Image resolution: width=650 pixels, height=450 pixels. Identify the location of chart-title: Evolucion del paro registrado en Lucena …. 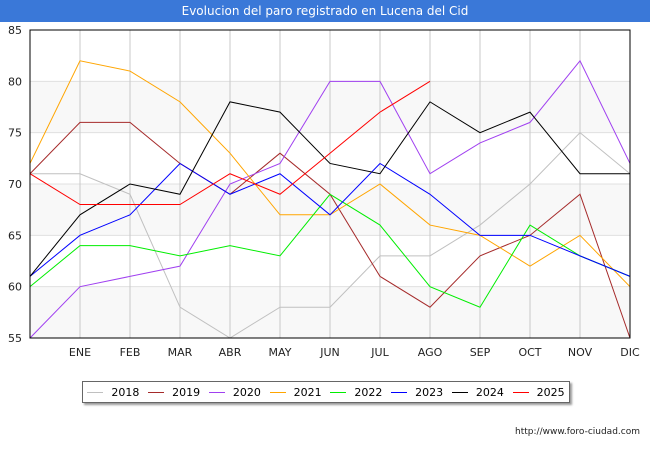
(325, 11).